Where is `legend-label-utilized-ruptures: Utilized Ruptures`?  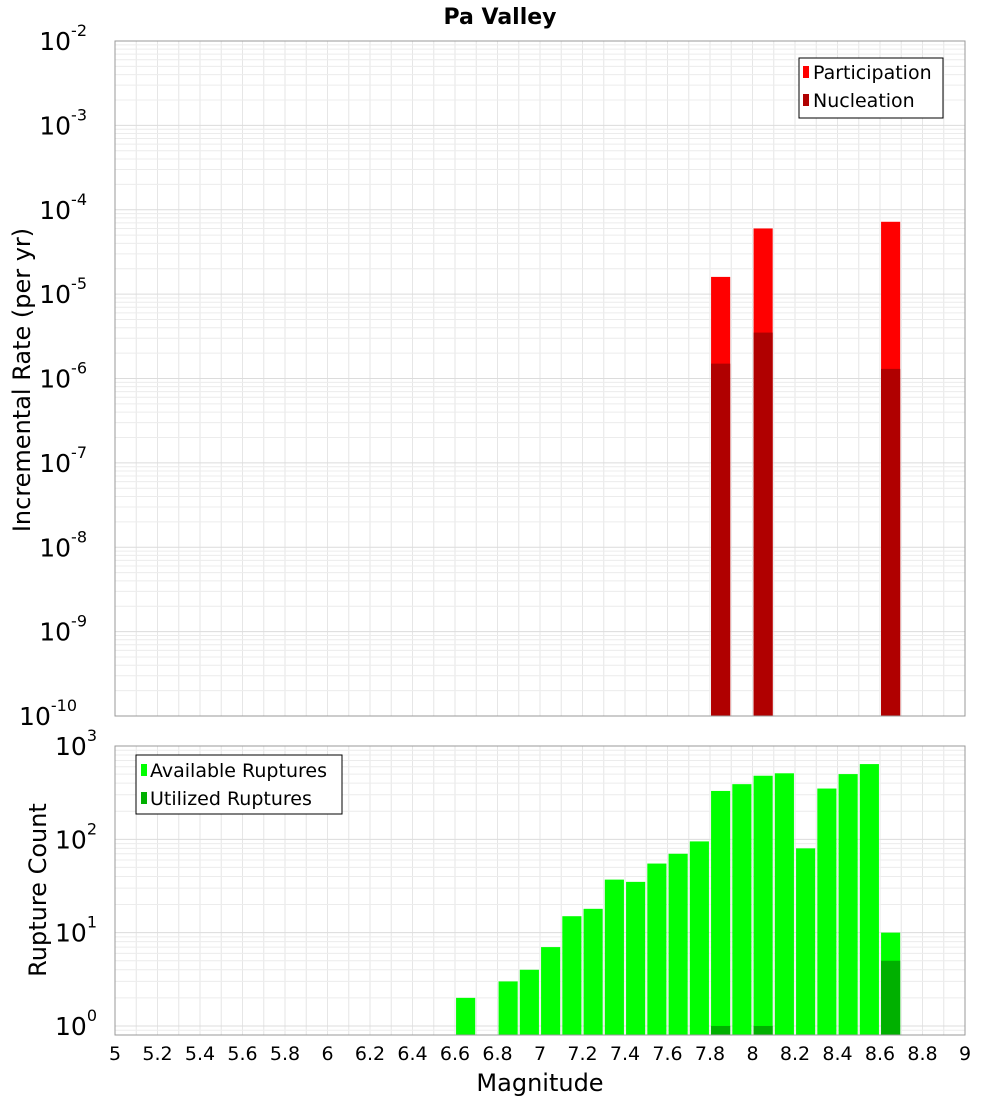
legend-label-utilized-ruptures: Utilized Ruptures is located at coordinates (231, 799).